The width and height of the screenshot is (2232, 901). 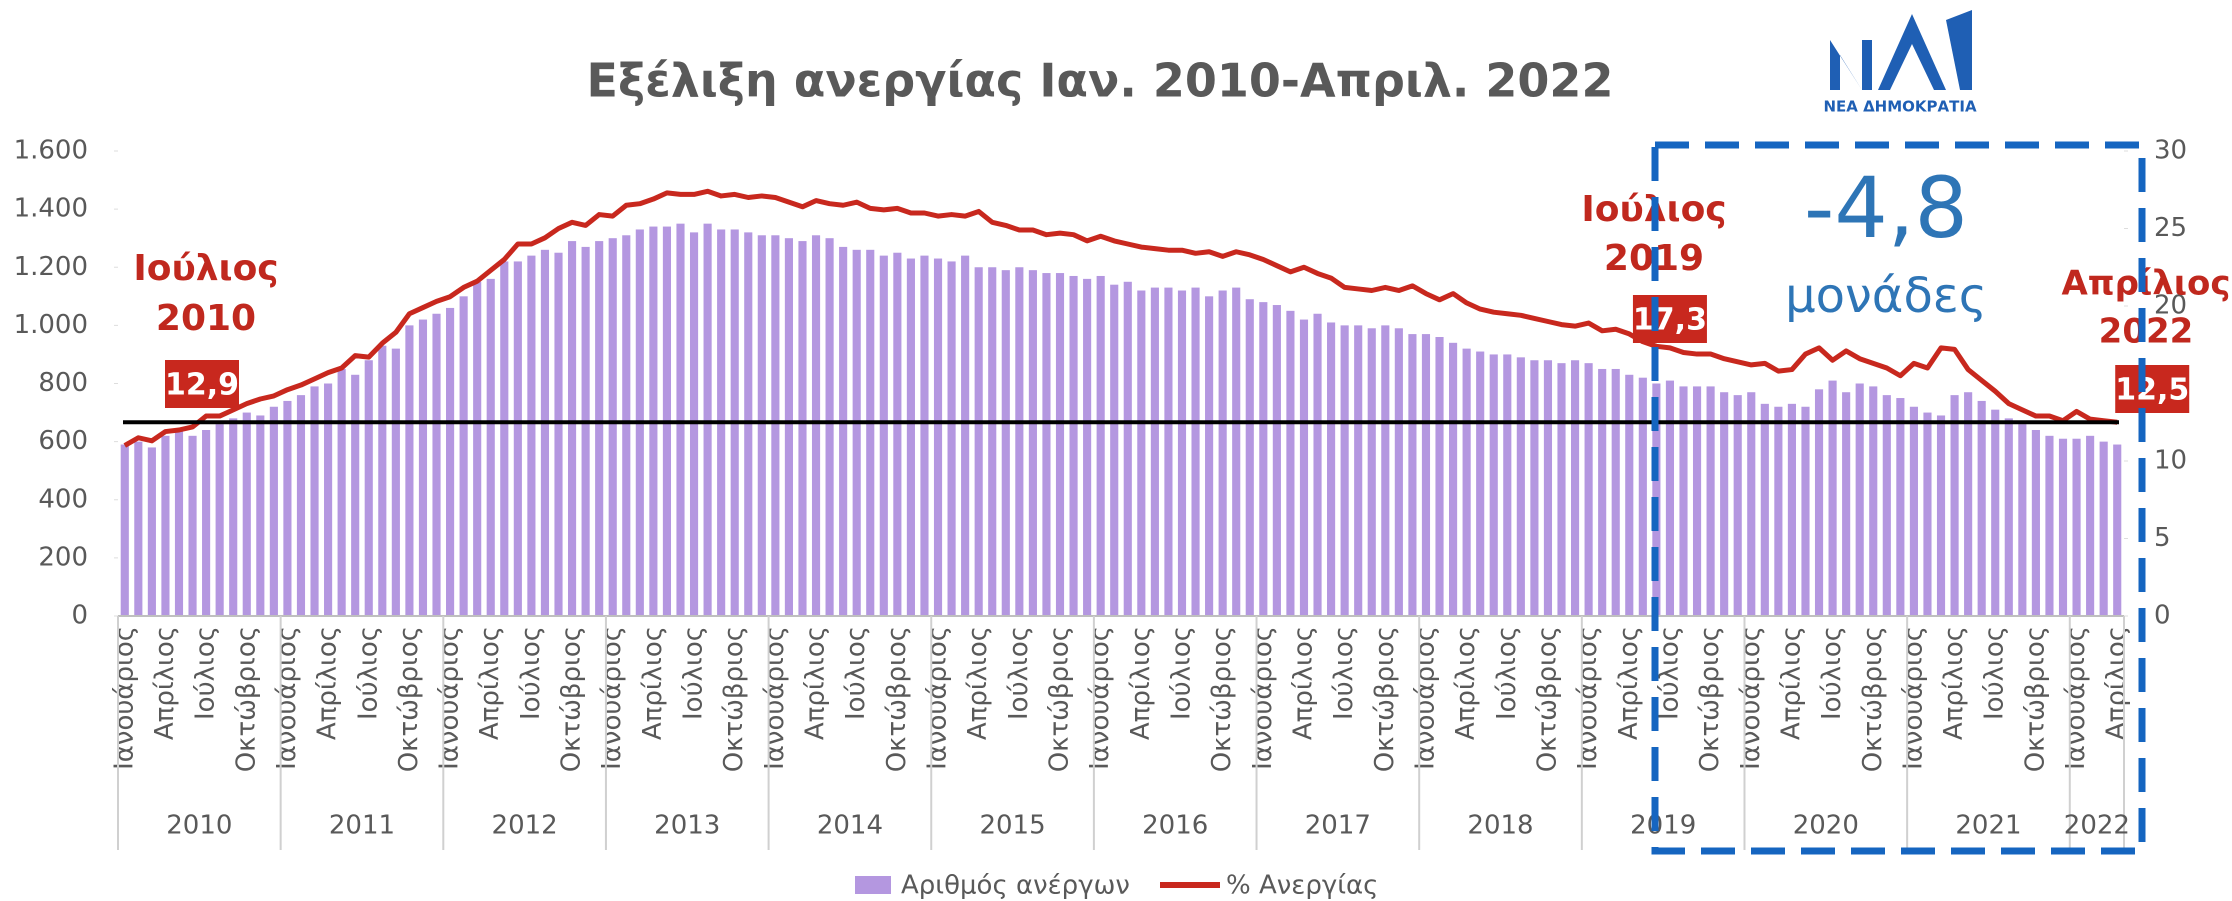 I want to click on annotation: μονάδες, so click(x=1886, y=296).